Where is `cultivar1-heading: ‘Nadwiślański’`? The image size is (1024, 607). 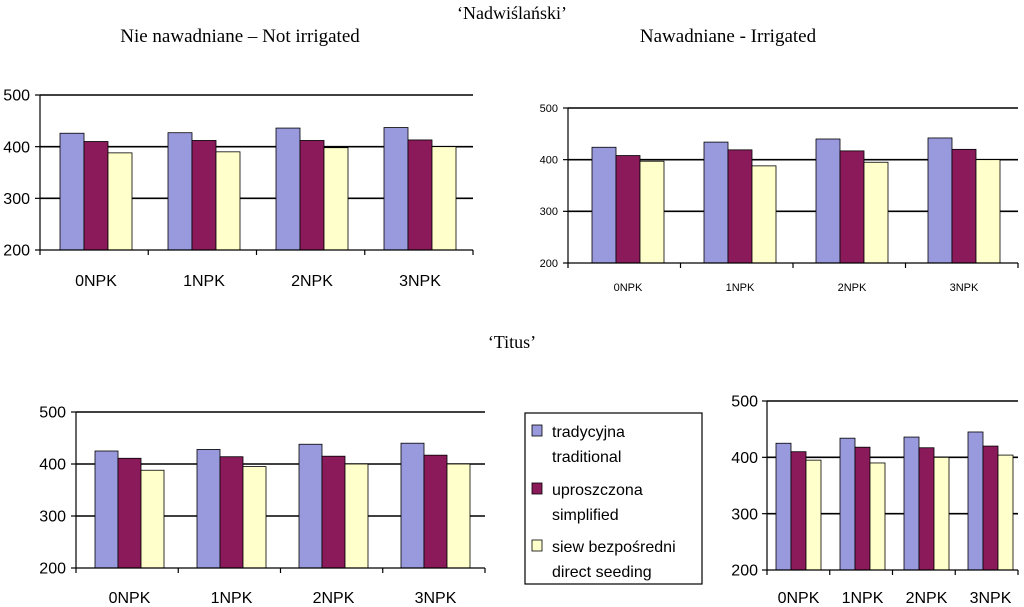 cultivar1-heading: ‘Nadwiślański’ is located at coordinates (512, 13).